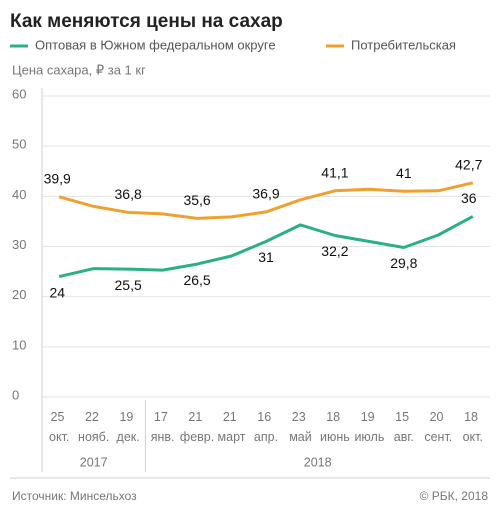 The height and width of the screenshot is (513, 500). What do you see at coordinates (155, 44) in the screenshot?
I see `legend-label: Оптовая в Южном федеральном округе` at bounding box center [155, 44].